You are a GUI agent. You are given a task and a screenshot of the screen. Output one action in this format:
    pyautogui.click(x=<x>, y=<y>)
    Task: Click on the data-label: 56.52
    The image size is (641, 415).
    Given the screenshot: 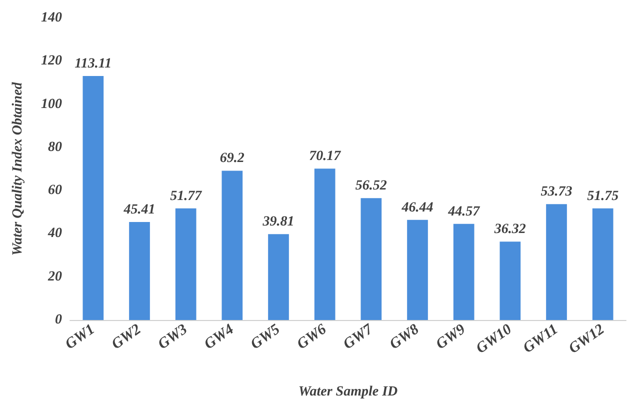 What is the action you would take?
    pyautogui.click(x=371, y=186)
    